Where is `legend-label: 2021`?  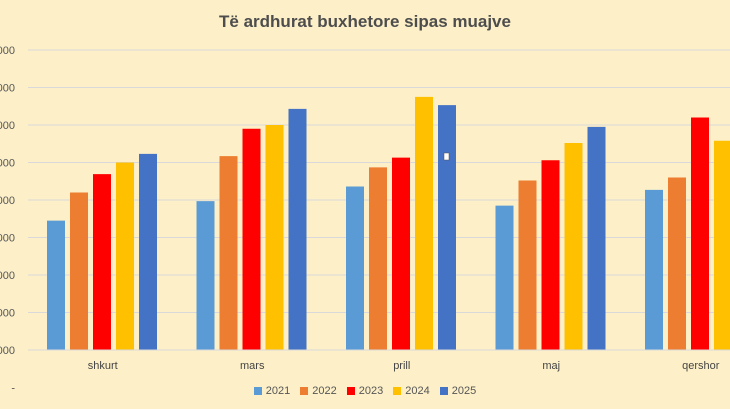 legend-label: 2021 is located at coordinates (278, 391).